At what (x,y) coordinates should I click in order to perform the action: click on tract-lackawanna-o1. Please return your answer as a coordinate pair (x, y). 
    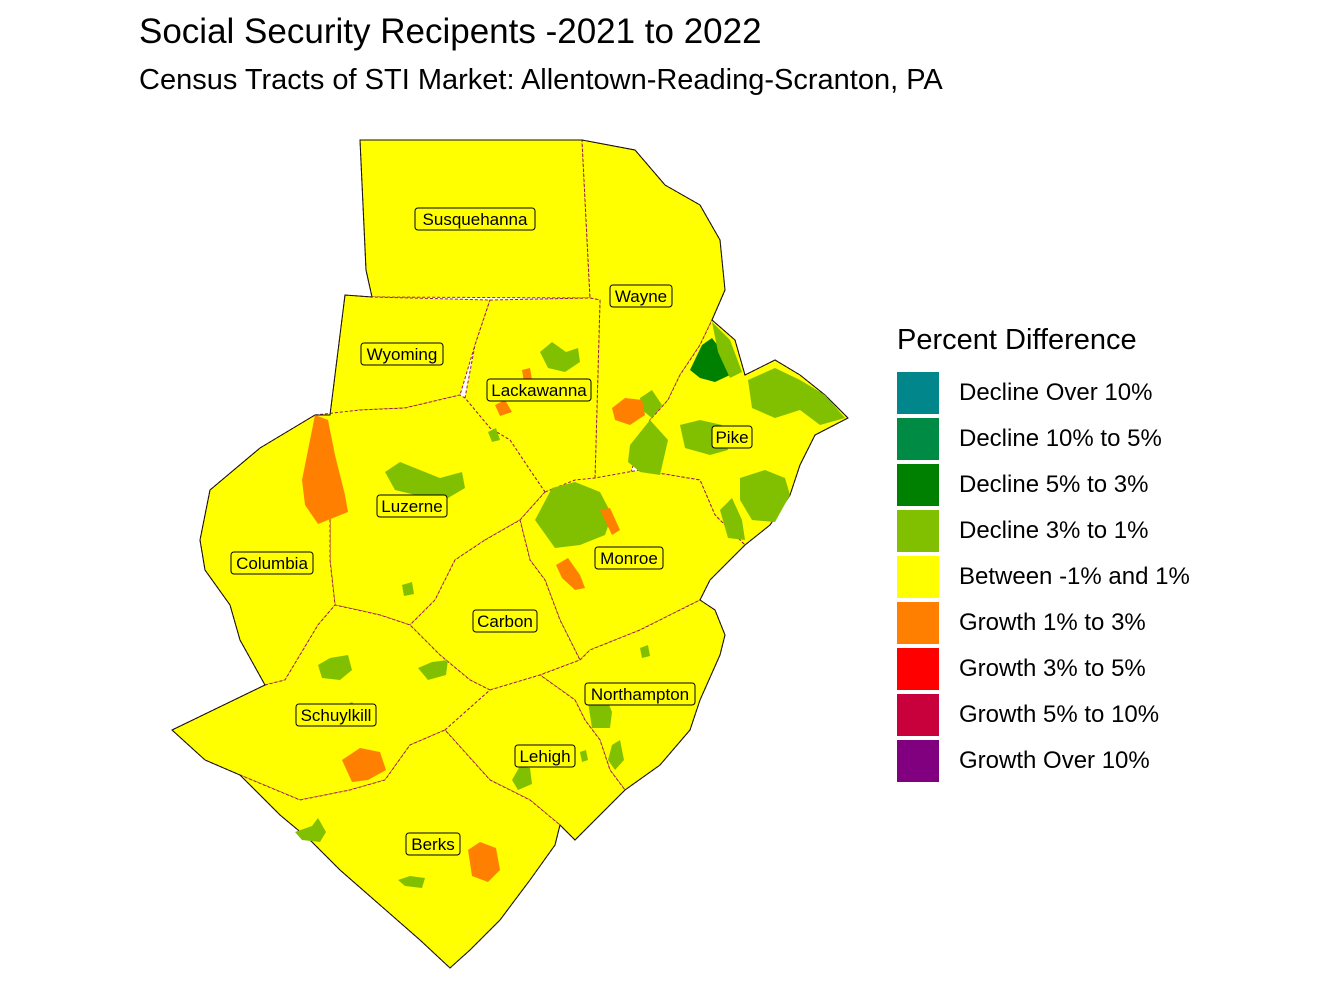
    Looking at the image, I should click on (503, 408).